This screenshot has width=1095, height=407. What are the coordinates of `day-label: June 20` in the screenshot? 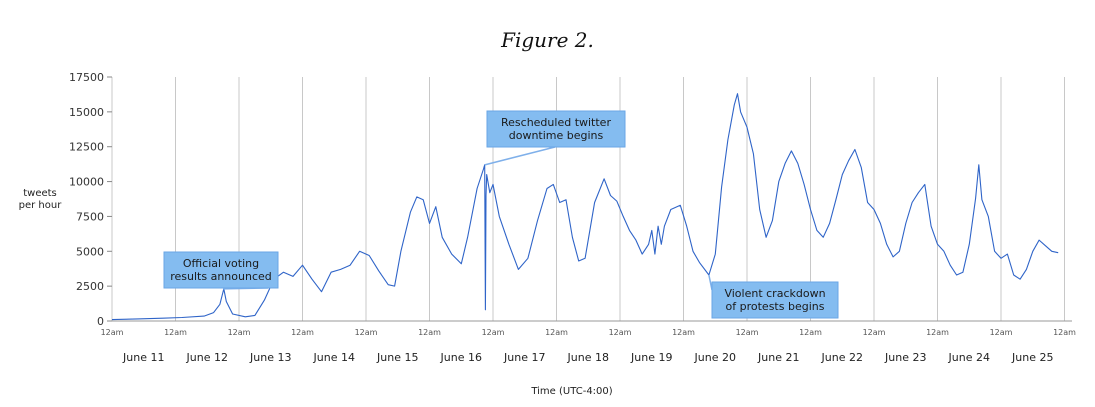 It's located at (715, 357).